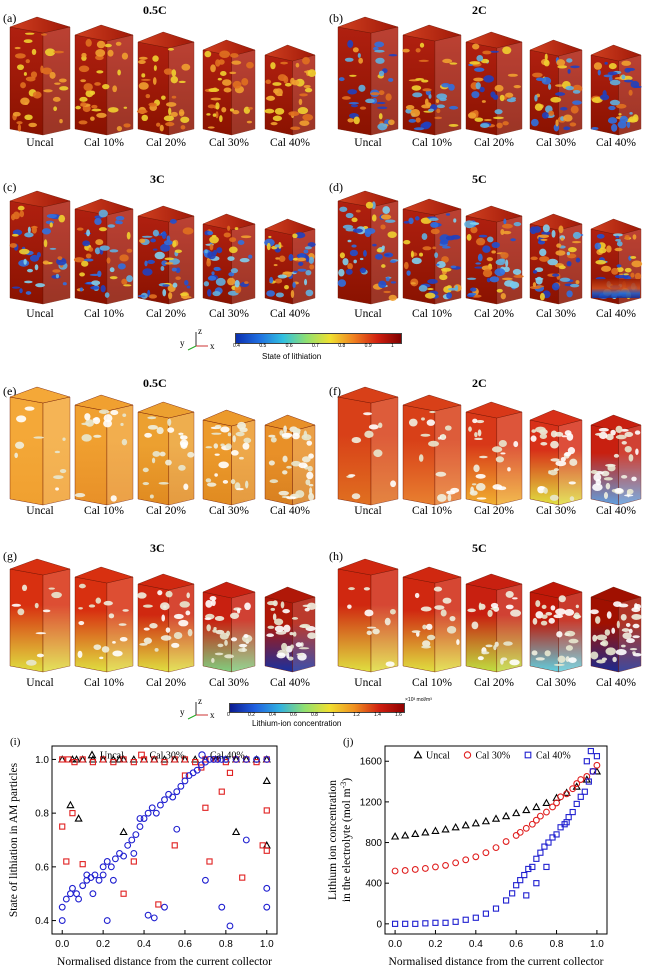  Describe the element at coordinates (197, 708) in the screenshot. I see `axis-triad-icon: z x y` at that location.